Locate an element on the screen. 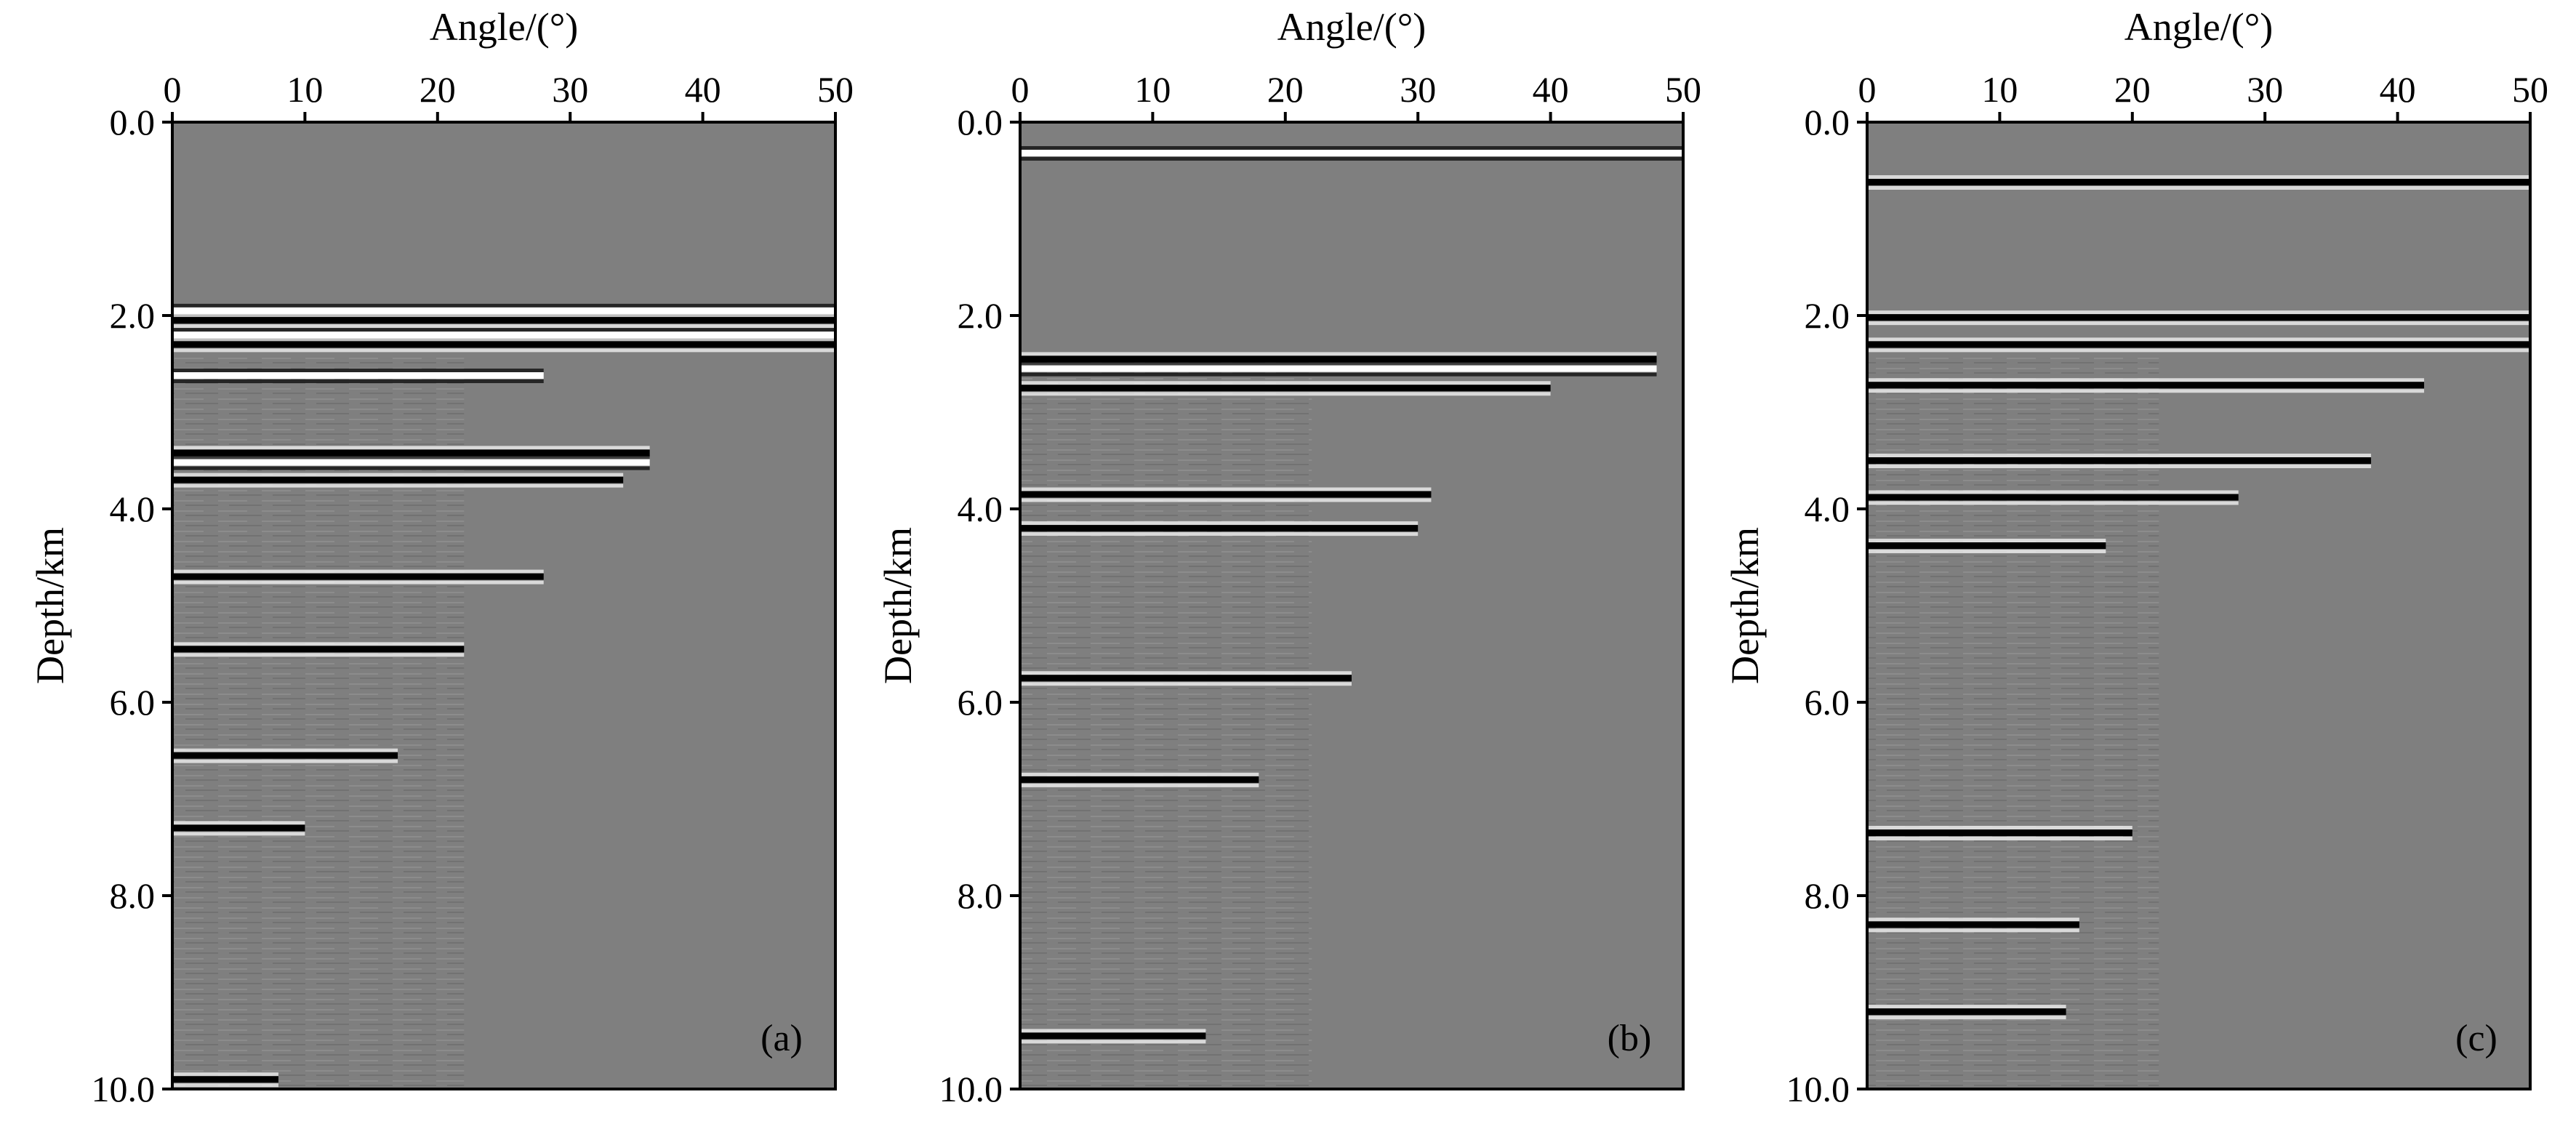 Image resolution: width=2576 pixels, height=1129 pixels. panel-label: (b) is located at coordinates (1630, 1039).